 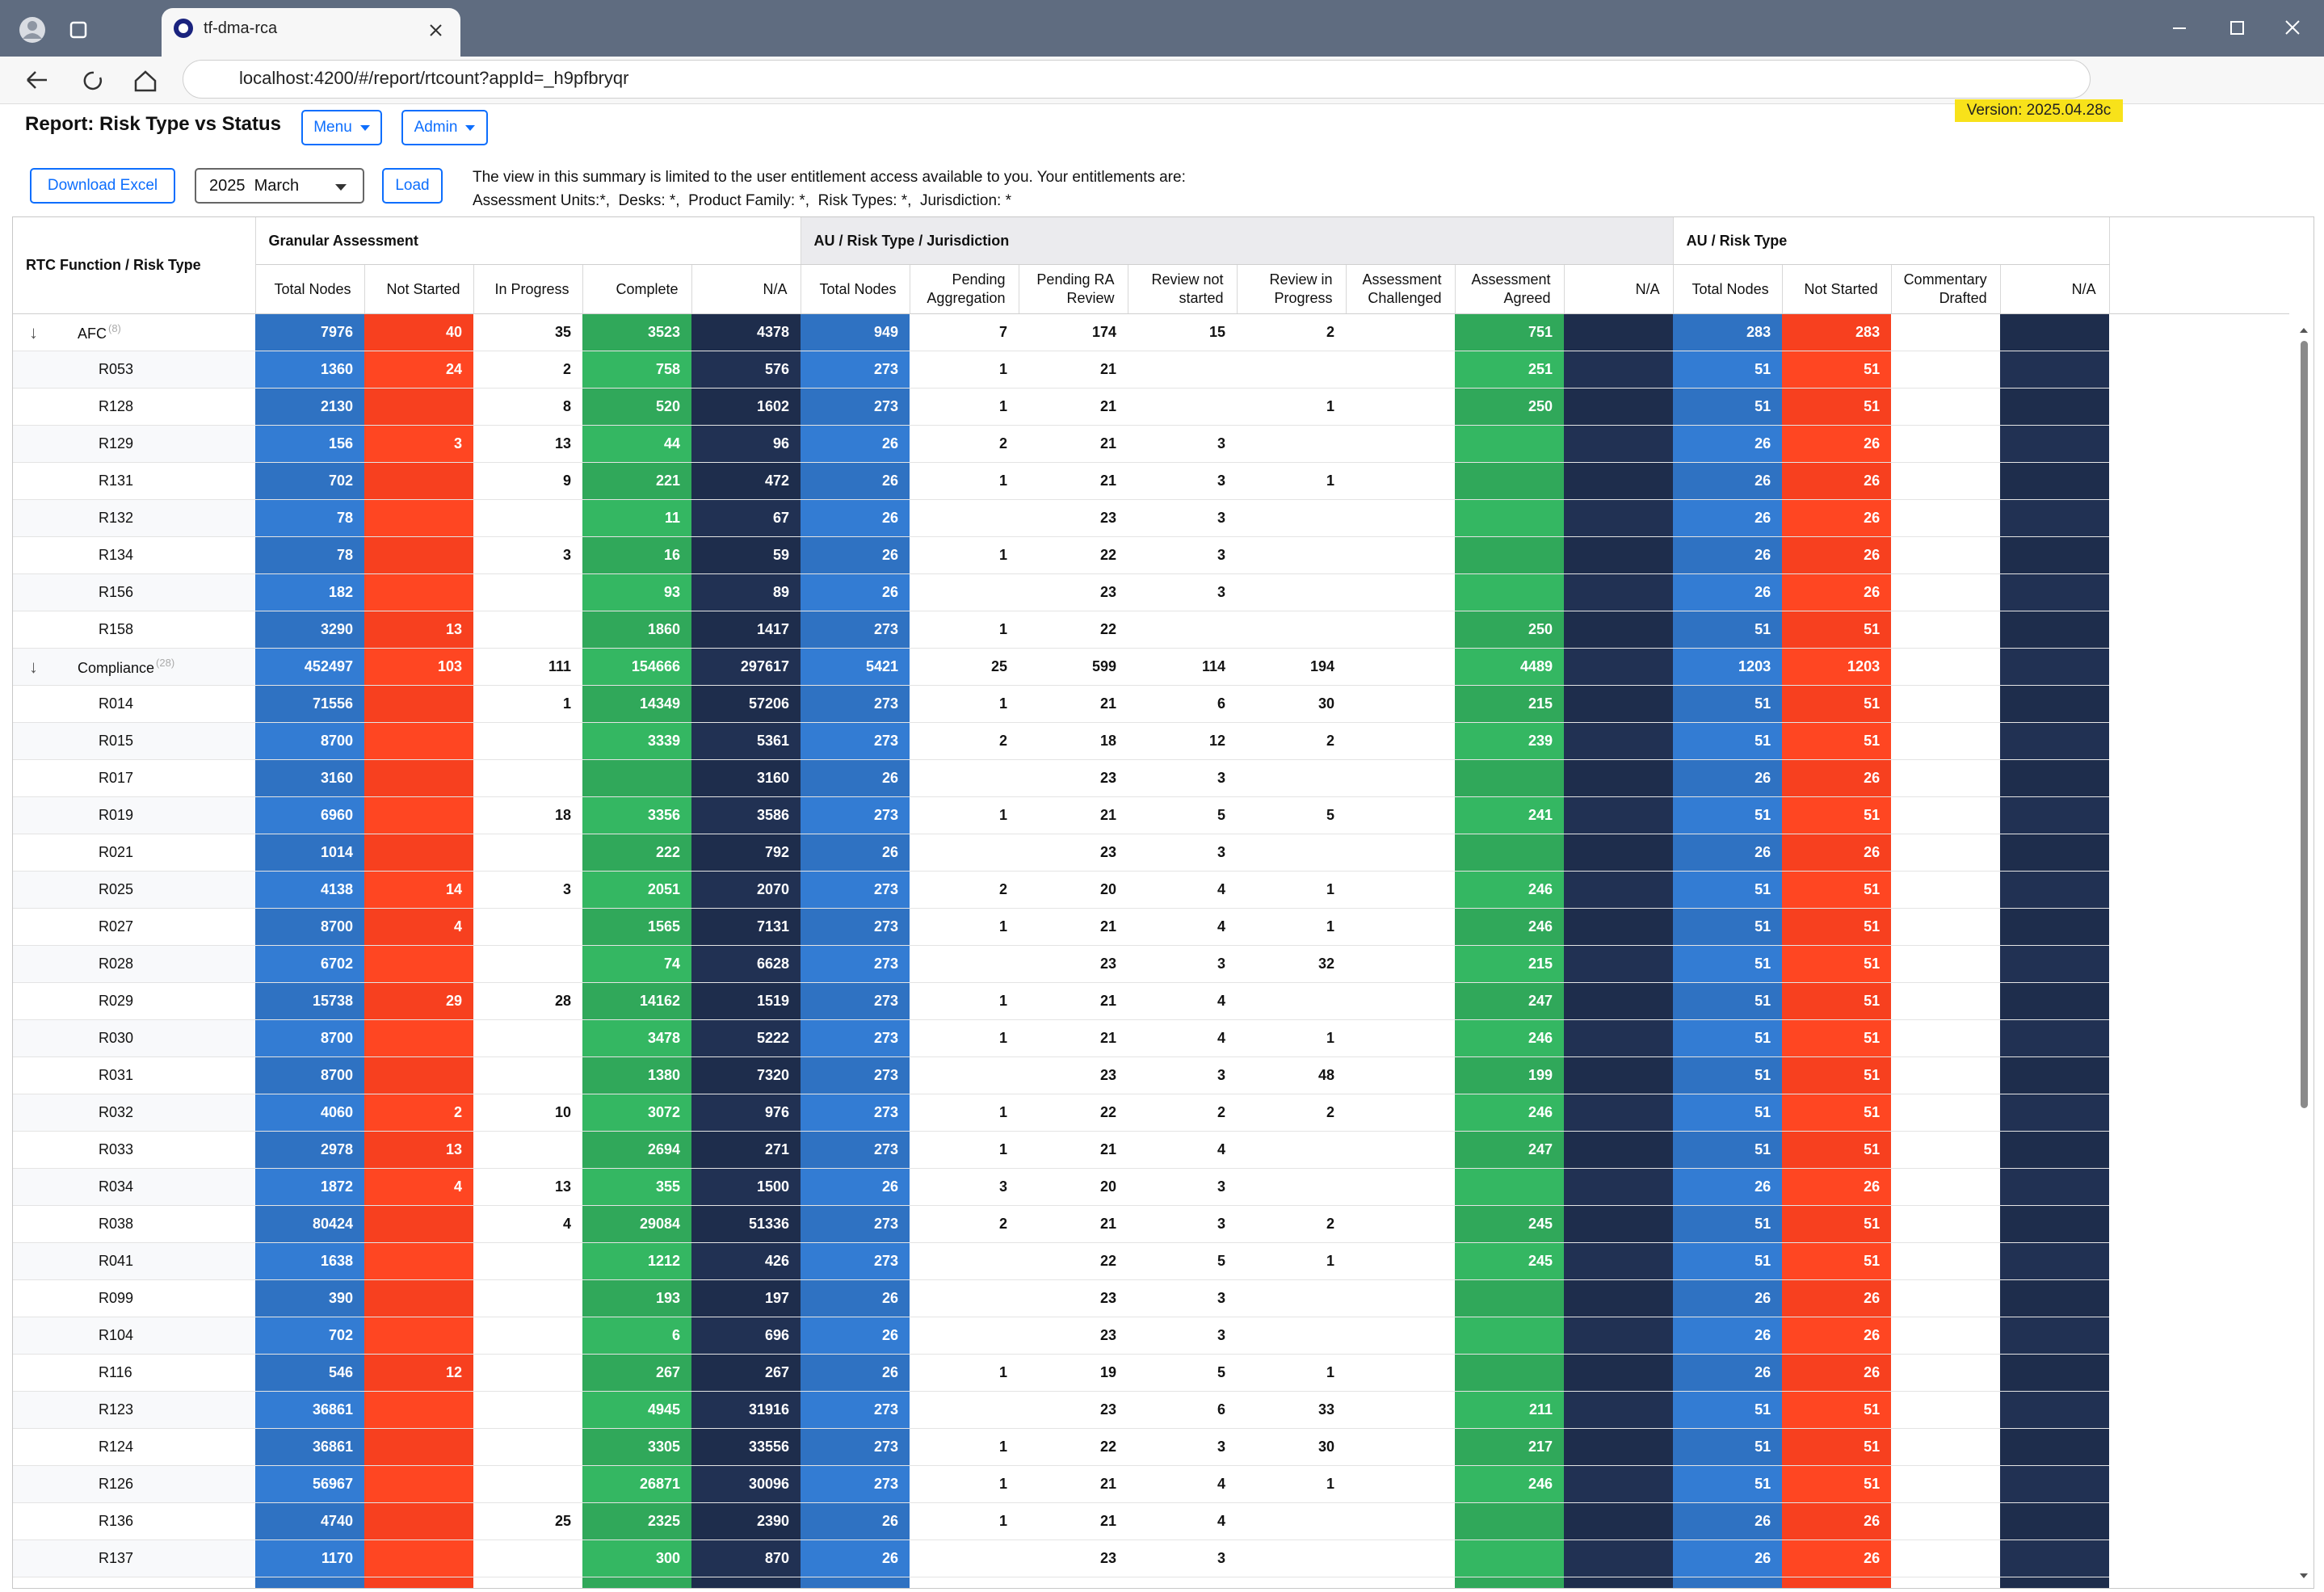 What do you see at coordinates (436, 127) in the screenshot?
I see `admin-label: Admin` at bounding box center [436, 127].